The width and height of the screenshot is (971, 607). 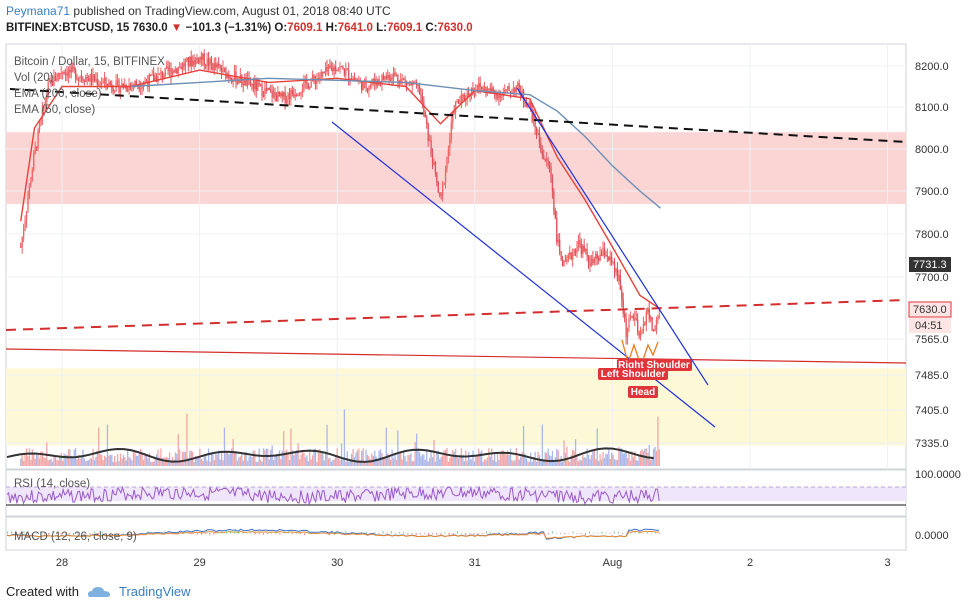 I want to click on x-tick-3: 31, so click(x=475, y=563).